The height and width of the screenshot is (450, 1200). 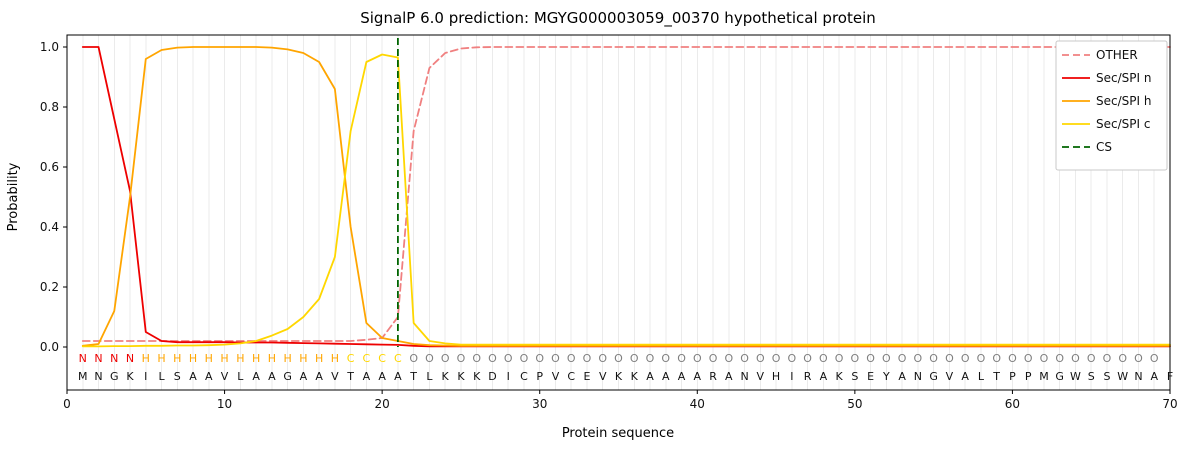 What do you see at coordinates (524, 376) in the screenshot?
I see `sequence-letter: C` at bounding box center [524, 376].